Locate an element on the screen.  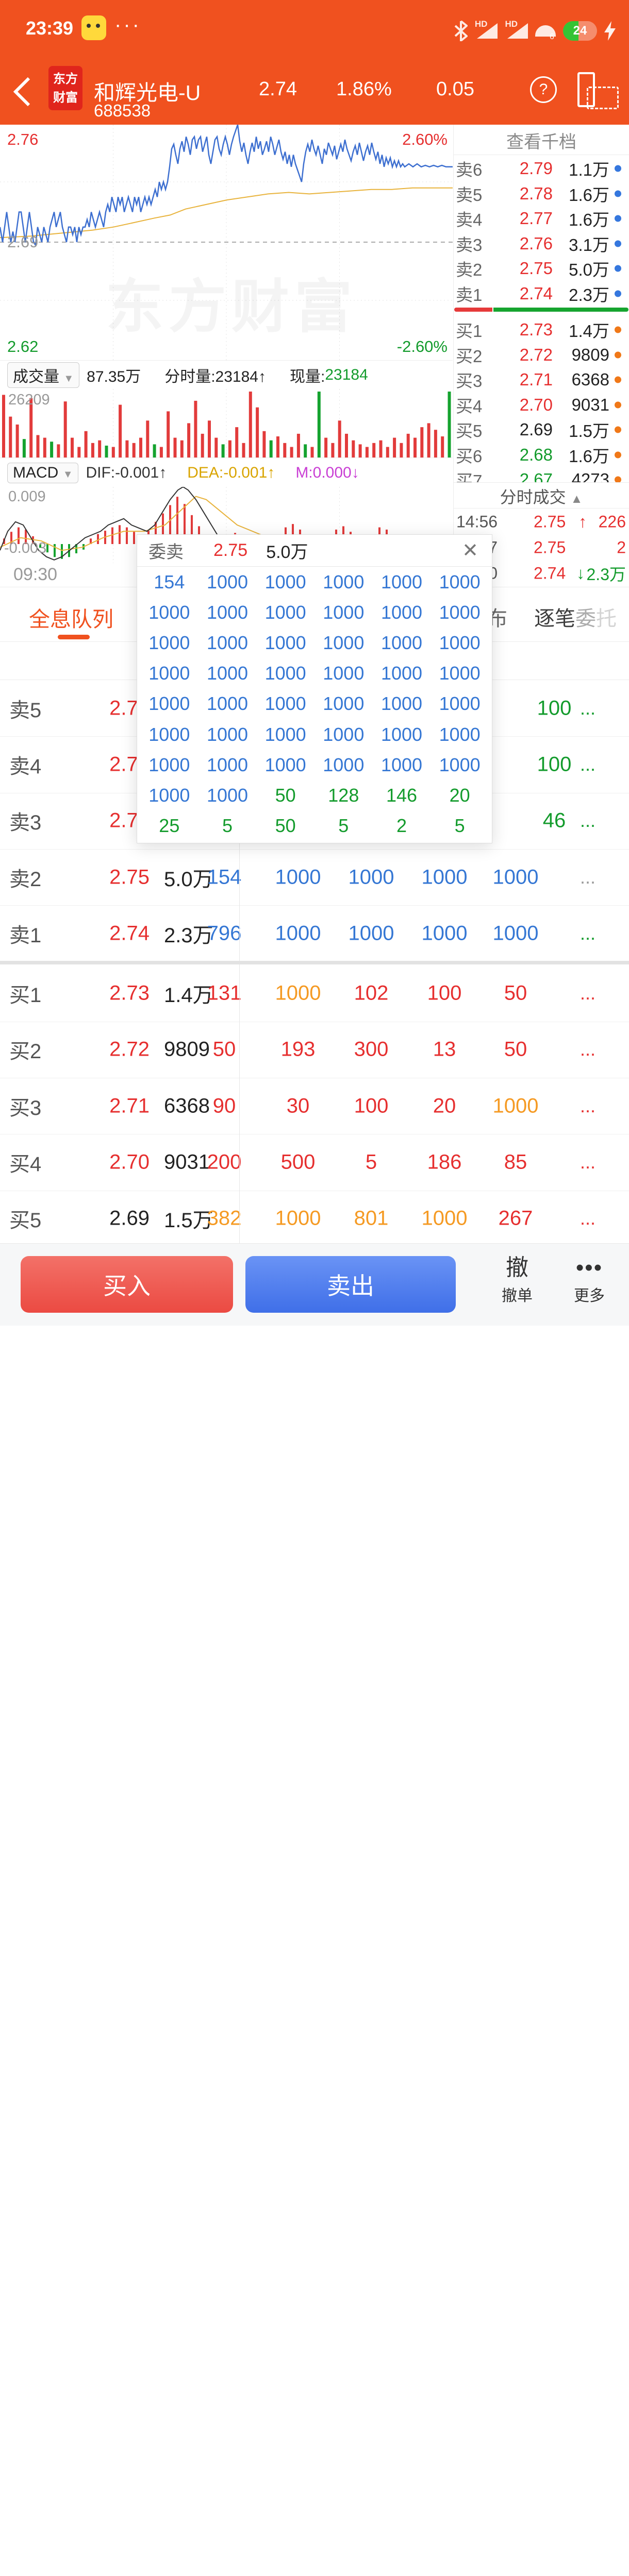
rotate-screen-icon is located at coordinates (586, 89).